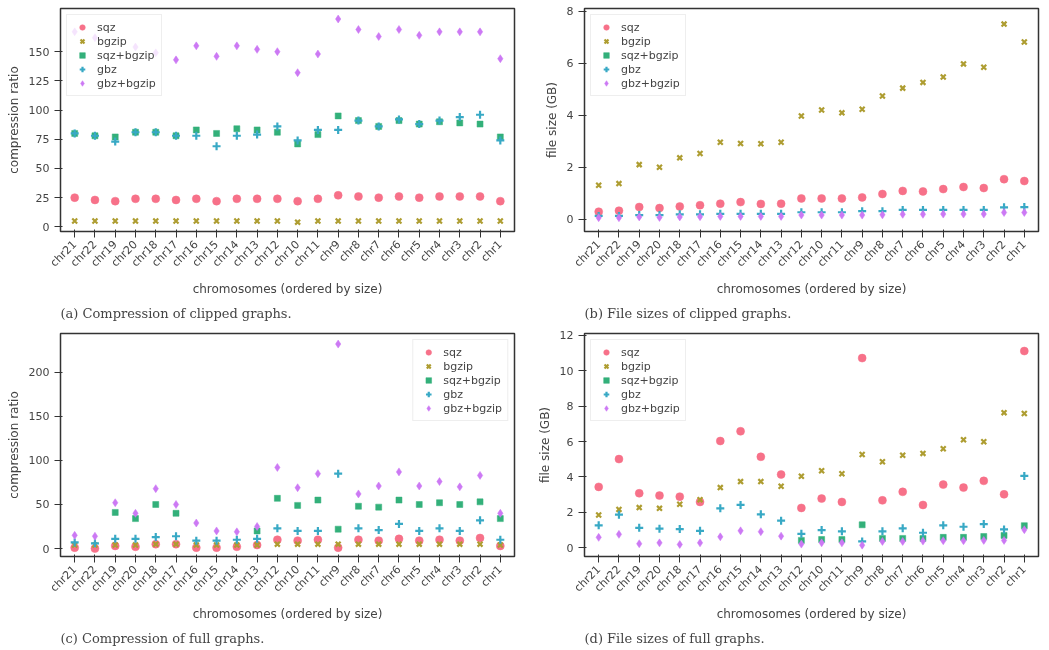 The height and width of the screenshot is (650, 1049). I want to click on text: (a) Compression of clipped graphs., so click(176, 313).